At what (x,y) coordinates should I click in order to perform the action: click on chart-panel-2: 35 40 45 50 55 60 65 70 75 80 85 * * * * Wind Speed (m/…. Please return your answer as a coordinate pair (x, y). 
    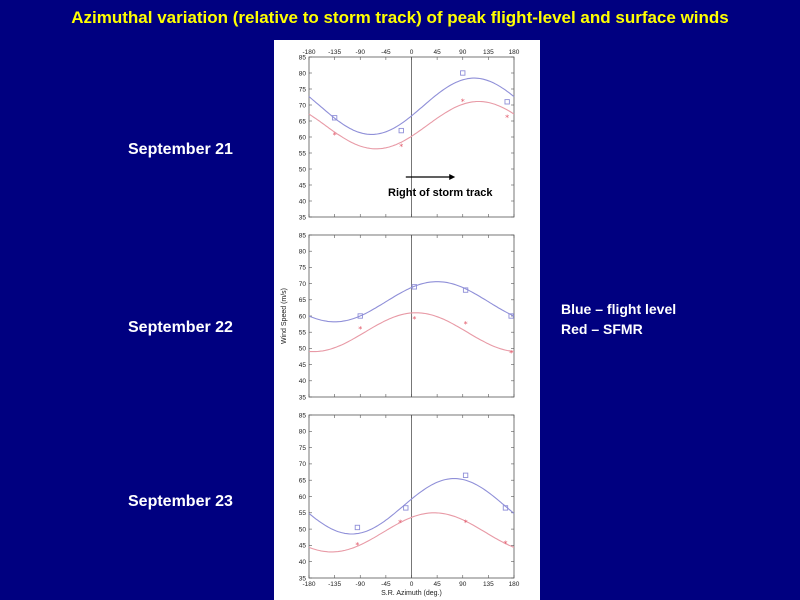
    Looking at the image, I should click on (398, 316).